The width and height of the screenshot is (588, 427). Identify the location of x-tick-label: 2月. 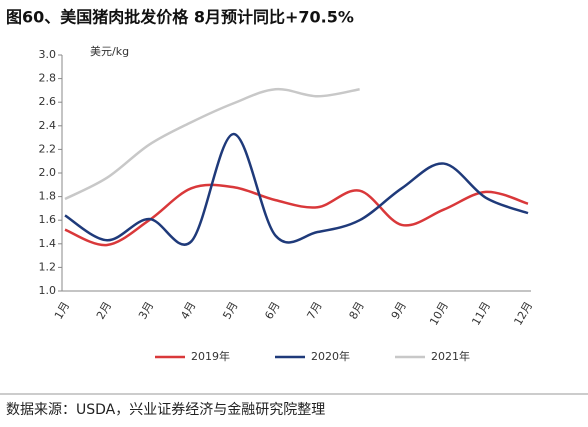
(104, 311).